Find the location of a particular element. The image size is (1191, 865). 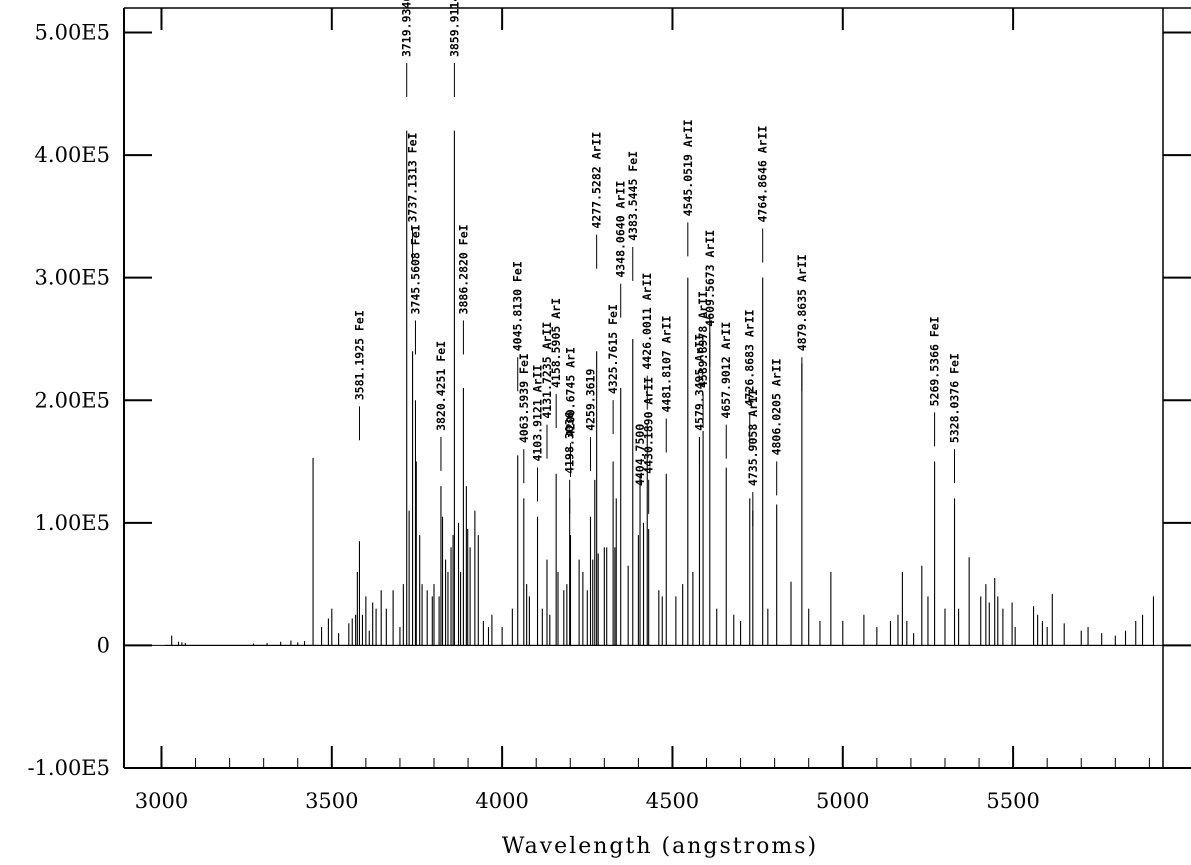

annotation-label: 4259.3619 is located at coordinates (590, 400).